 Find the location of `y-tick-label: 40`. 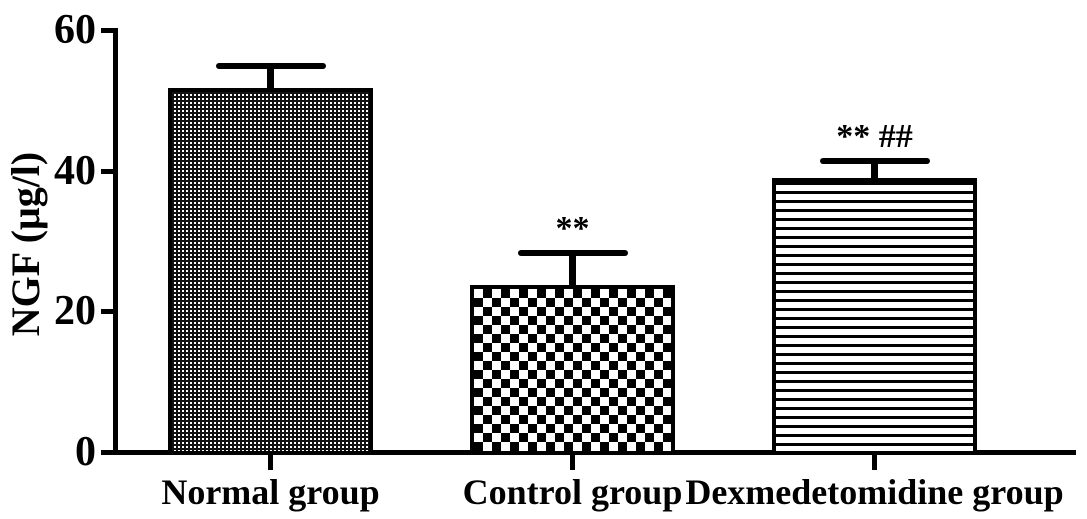

y-tick-label: 40 is located at coordinates (75, 170).